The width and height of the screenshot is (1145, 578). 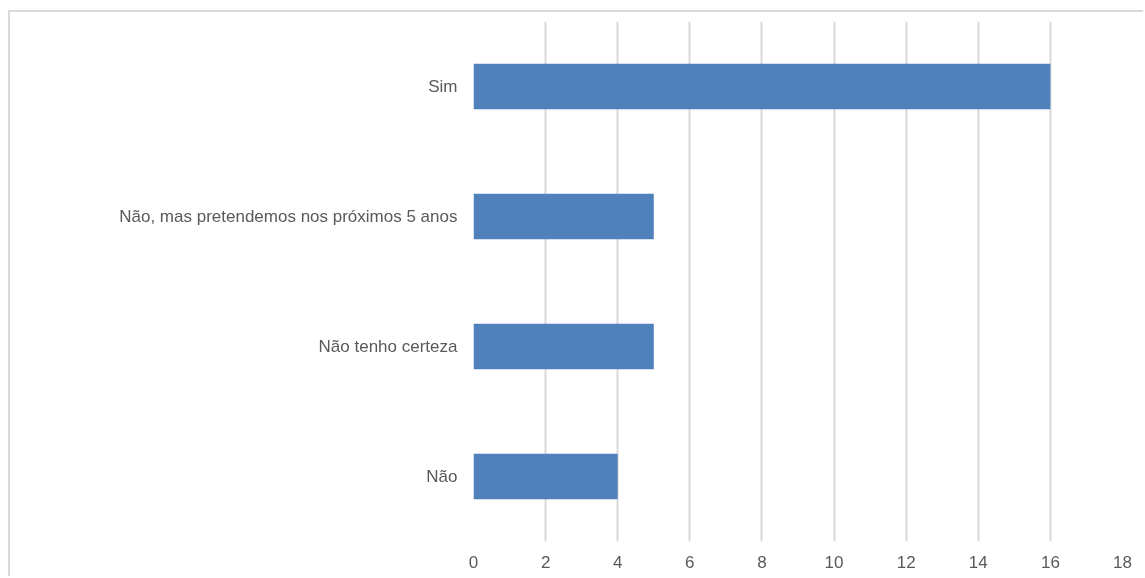 What do you see at coordinates (443, 86) in the screenshot?
I see `y-tick-label: Sim` at bounding box center [443, 86].